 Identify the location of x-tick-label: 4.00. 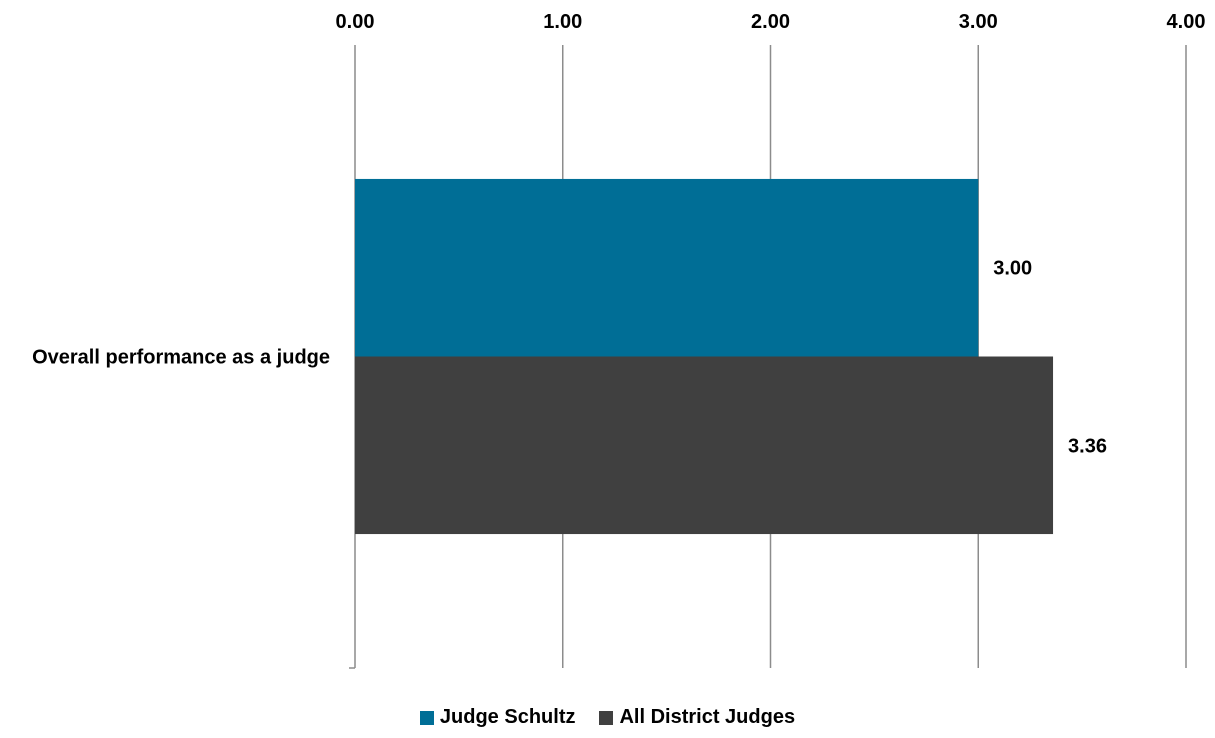
(1186, 22).